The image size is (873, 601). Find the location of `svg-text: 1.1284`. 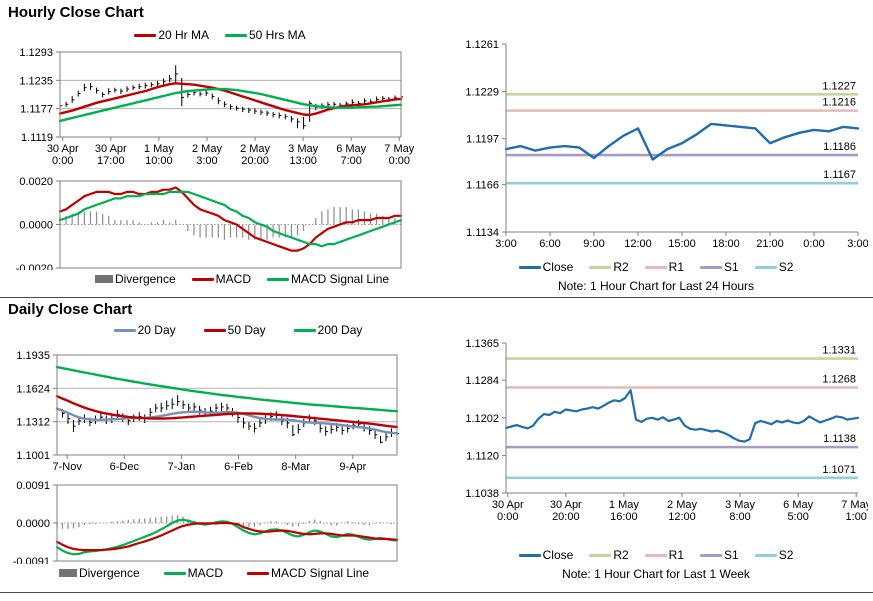

svg-text: 1.1284 is located at coordinates (482, 381).